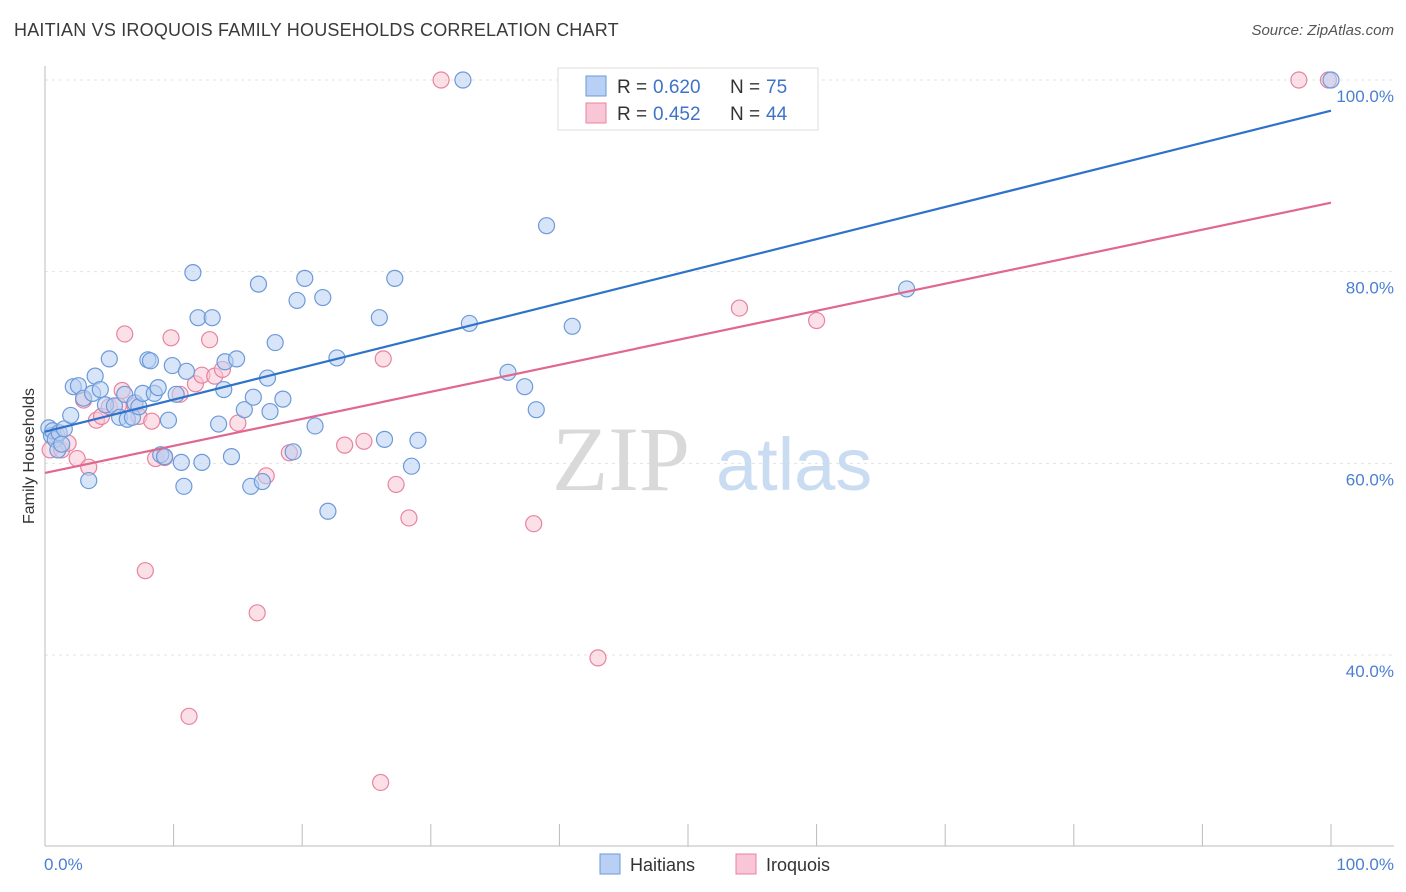  I want to click on legend-swatch-haitians, so click(610, 864).